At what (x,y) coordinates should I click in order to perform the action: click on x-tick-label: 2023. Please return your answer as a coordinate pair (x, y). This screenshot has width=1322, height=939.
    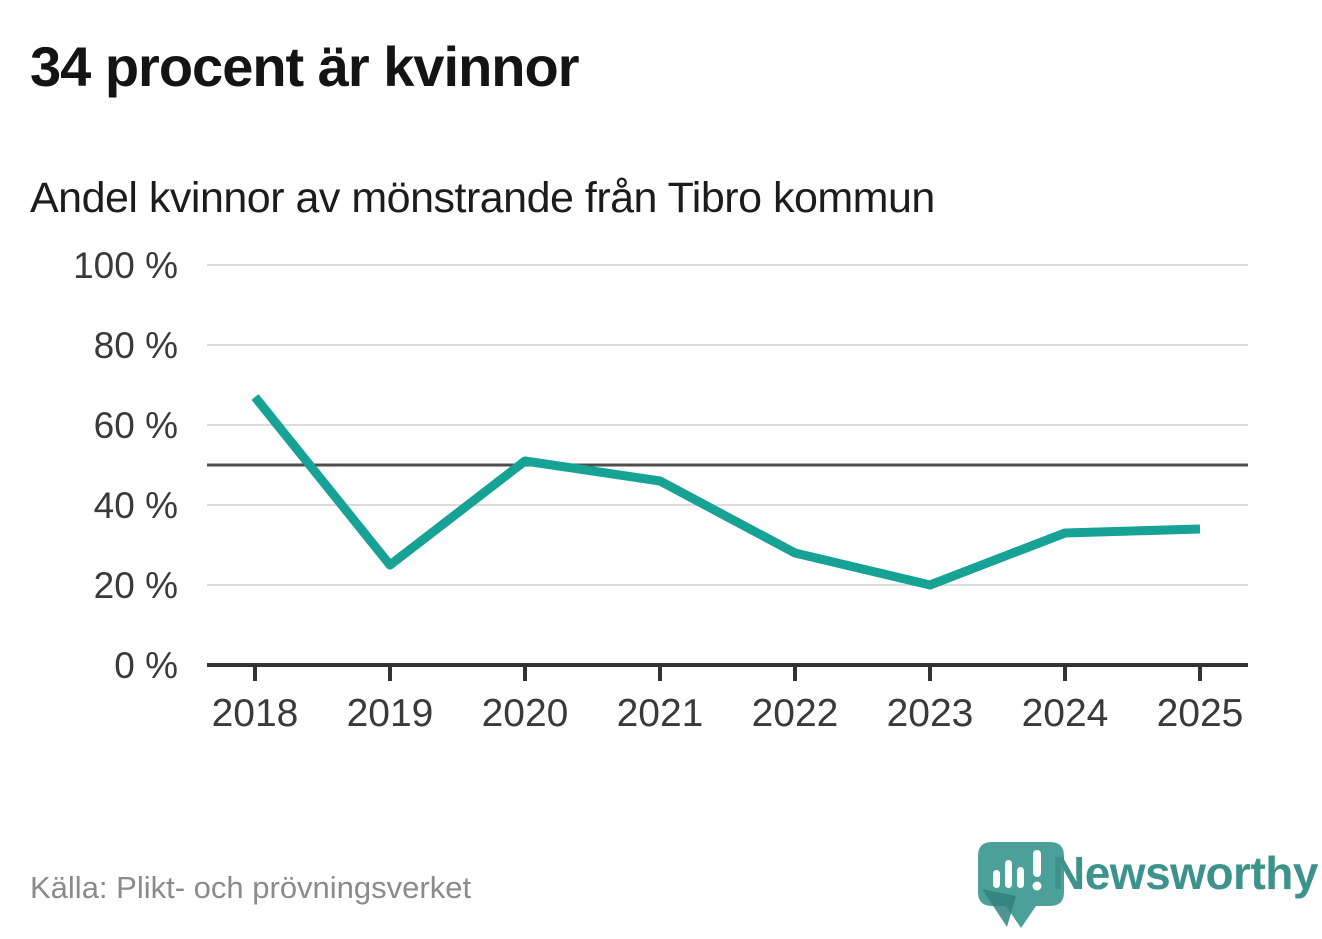
    Looking at the image, I should click on (930, 713).